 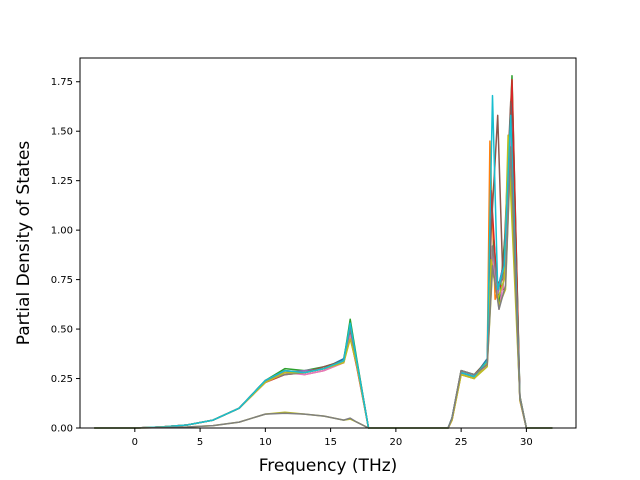 I want to click on x-tick-label: 0, so click(x=135, y=442).